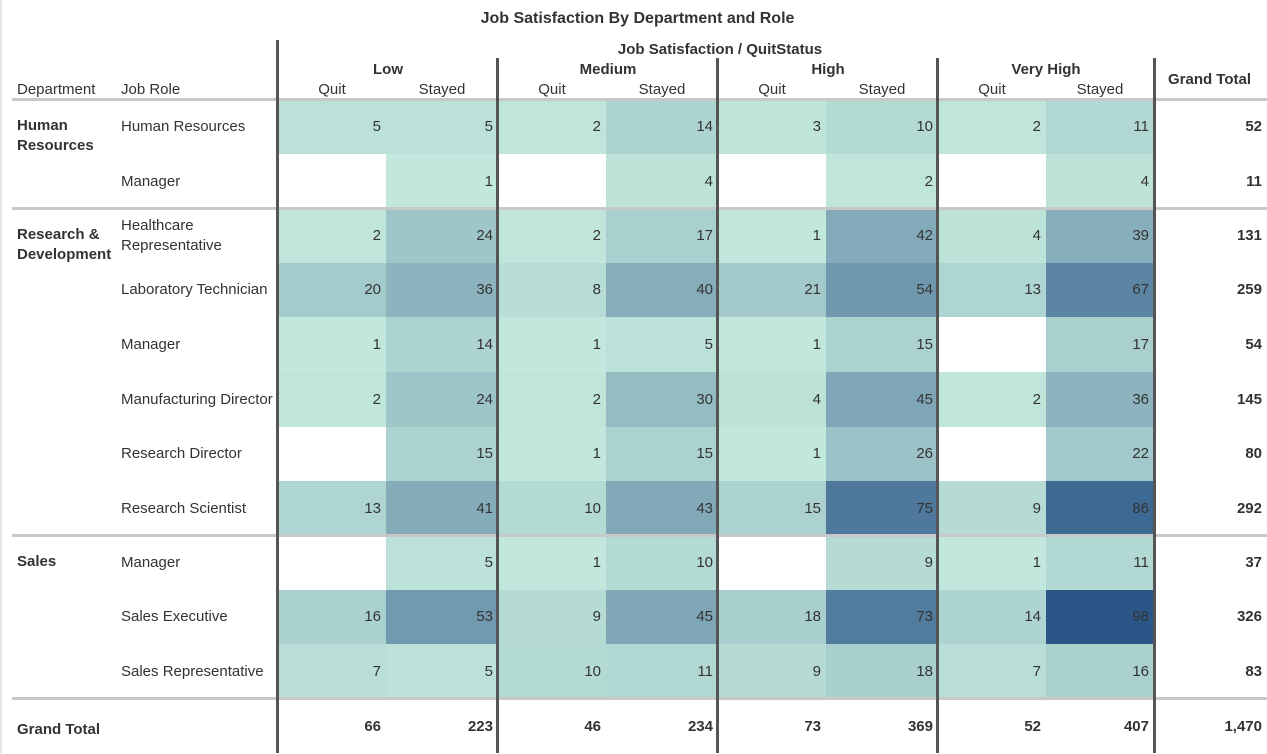 This screenshot has height=754, width=1267. Describe the element at coordinates (183, 126) in the screenshot. I see `job-role-label: Human Resources` at that location.